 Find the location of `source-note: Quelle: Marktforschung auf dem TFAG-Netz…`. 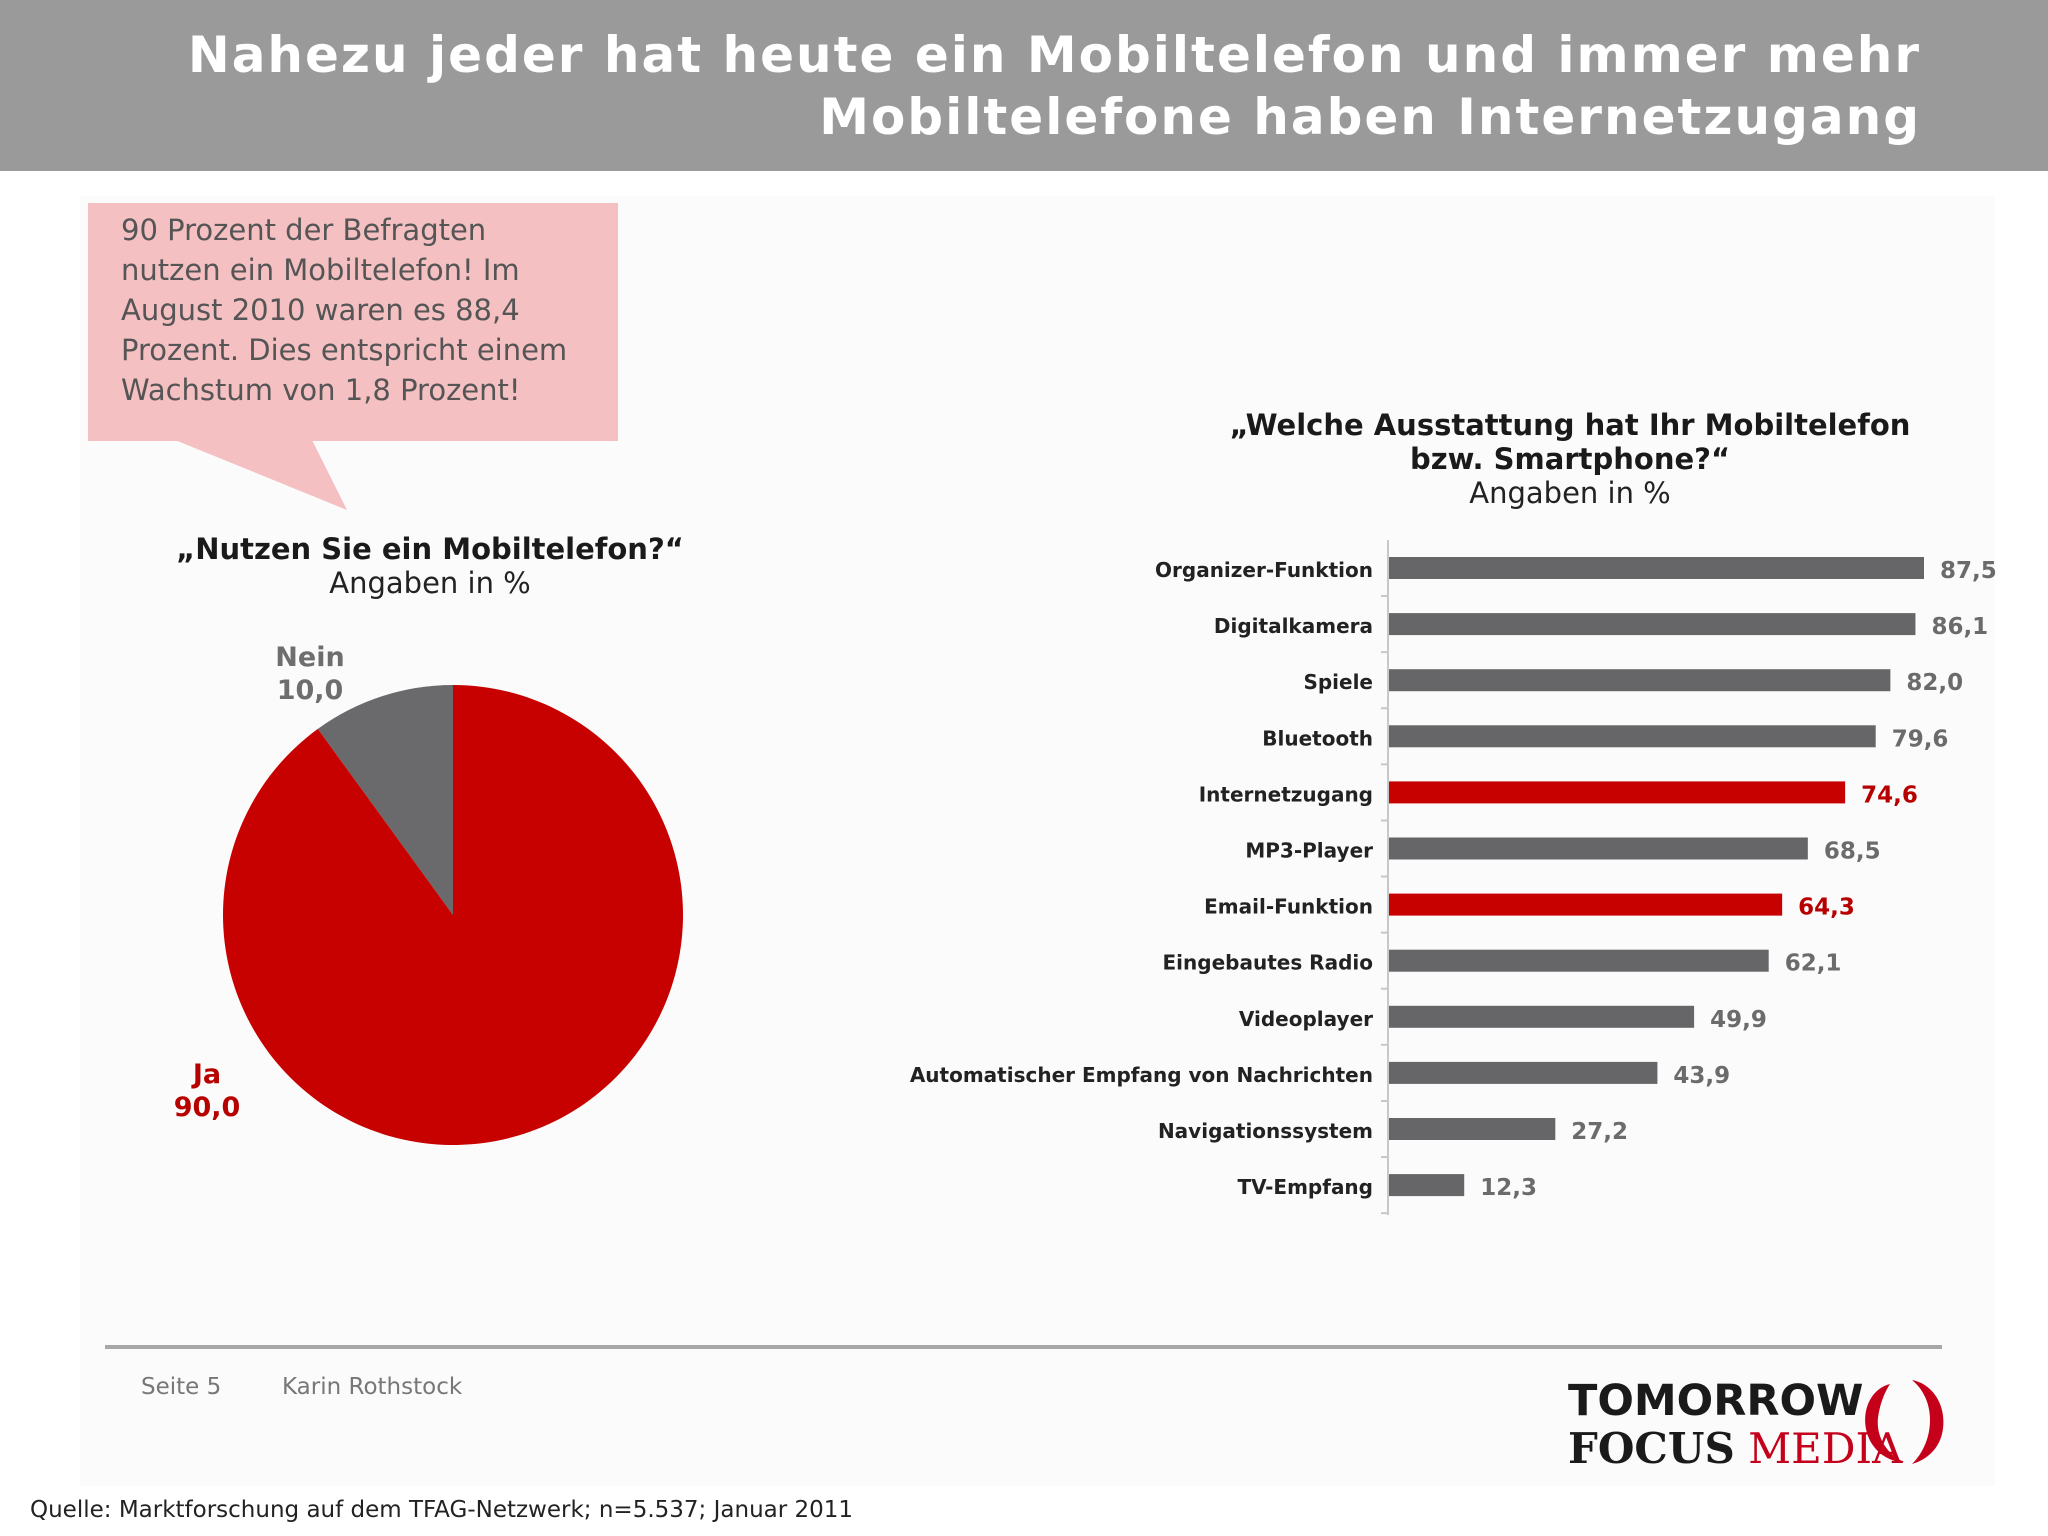

source-note: Quelle: Marktforschung auf dem TFAG-Netz… is located at coordinates (442, 1510).